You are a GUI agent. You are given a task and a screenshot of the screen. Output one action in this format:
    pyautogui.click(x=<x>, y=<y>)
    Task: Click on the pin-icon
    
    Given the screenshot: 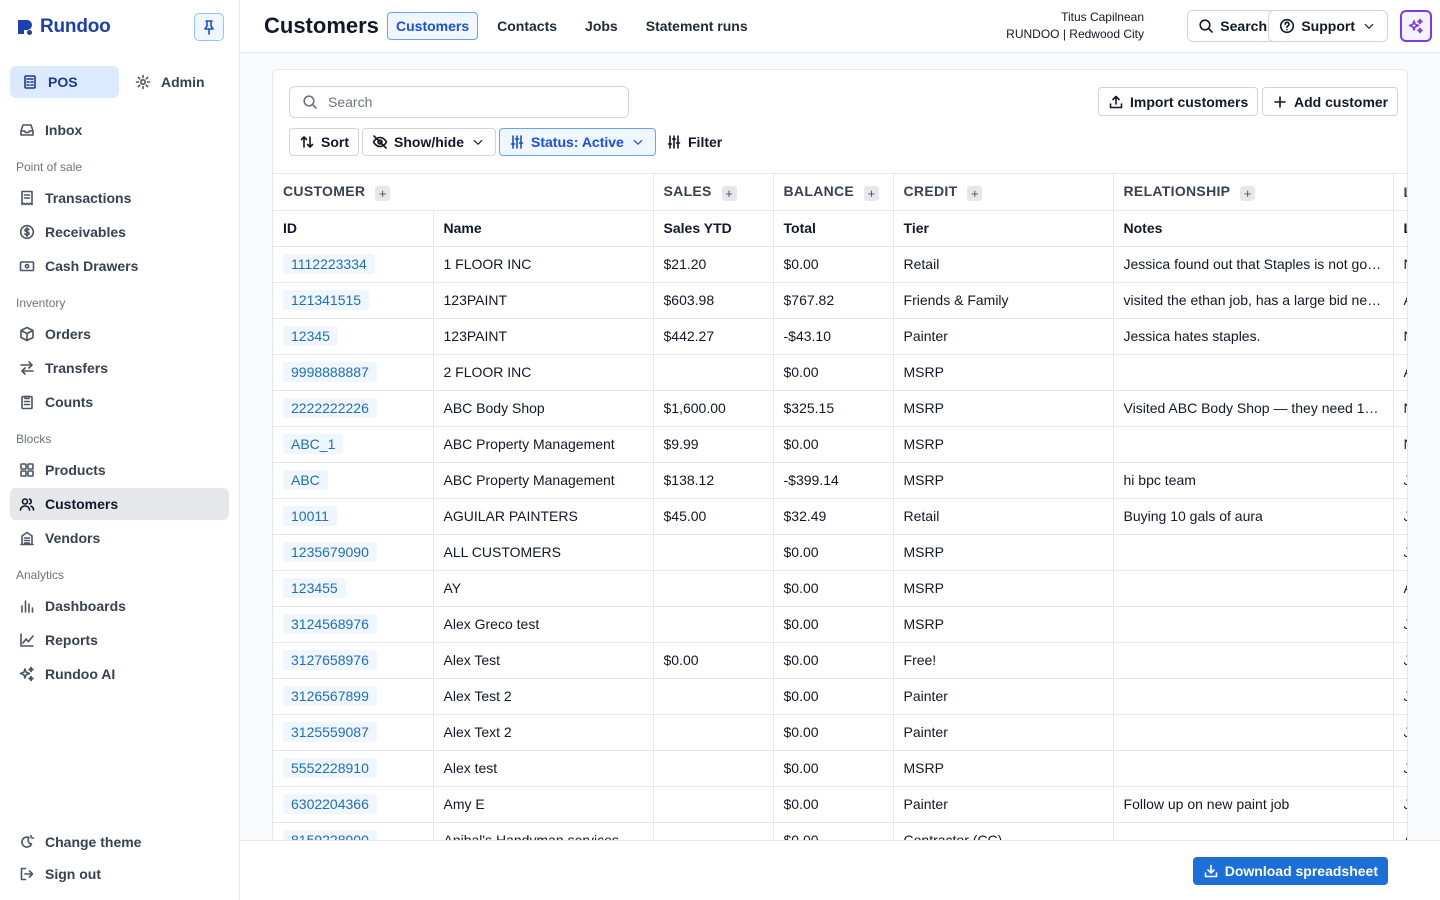 What is the action you would take?
    pyautogui.click(x=209, y=27)
    